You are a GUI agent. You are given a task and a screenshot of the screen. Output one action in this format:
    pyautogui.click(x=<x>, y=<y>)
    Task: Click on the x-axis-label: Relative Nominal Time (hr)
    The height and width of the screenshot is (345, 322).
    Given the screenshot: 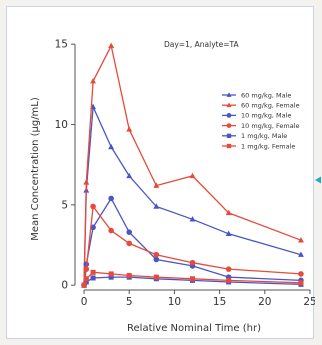 What is the action you would take?
    pyautogui.click(x=194, y=328)
    